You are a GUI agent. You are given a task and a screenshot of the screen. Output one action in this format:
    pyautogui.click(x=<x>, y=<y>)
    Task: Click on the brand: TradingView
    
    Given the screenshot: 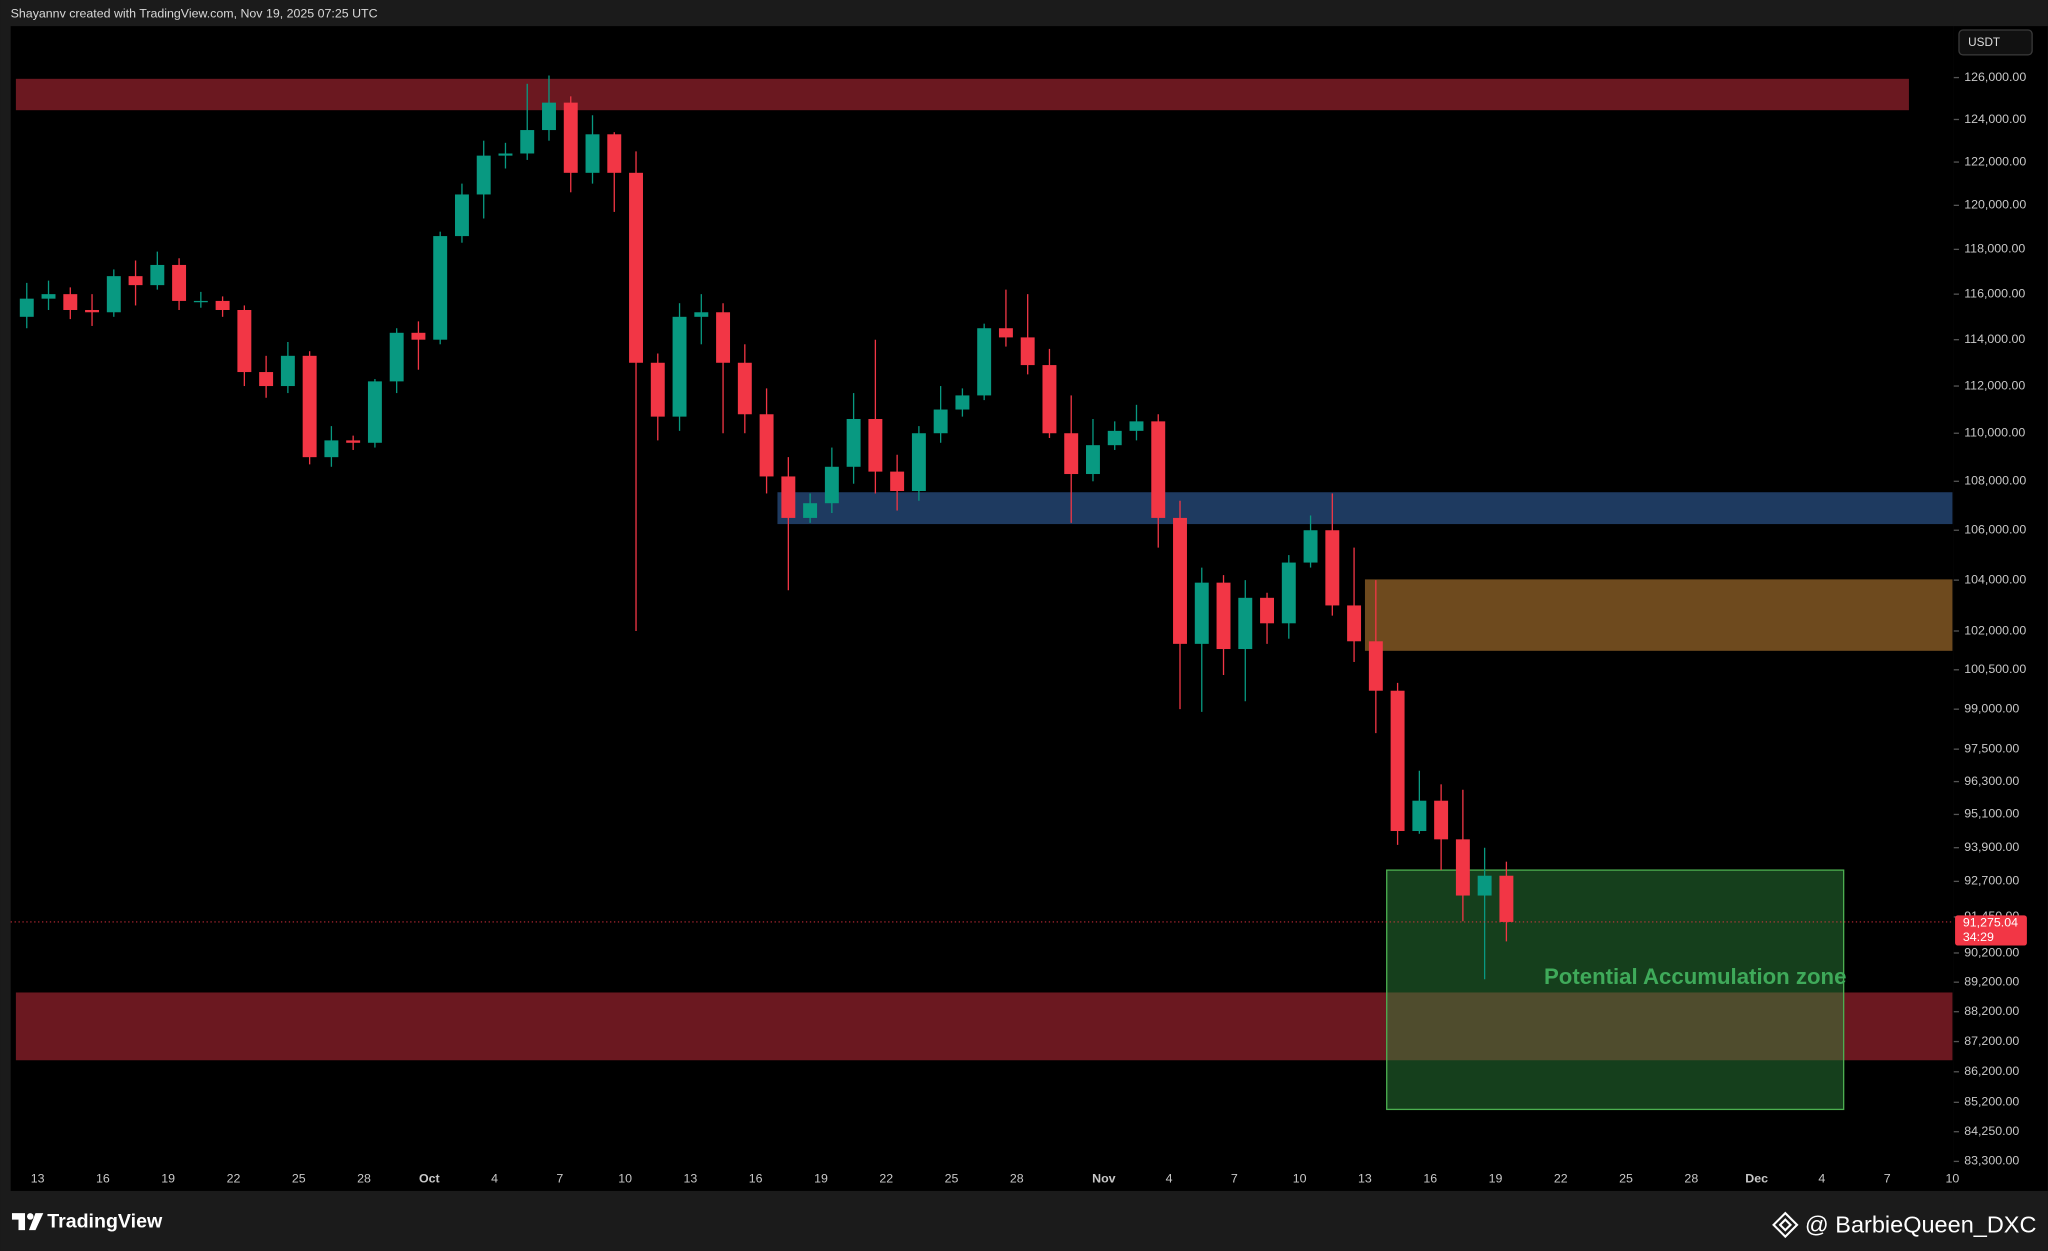 What is the action you would take?
    pyautogui.click(x=105, y=1221)
    